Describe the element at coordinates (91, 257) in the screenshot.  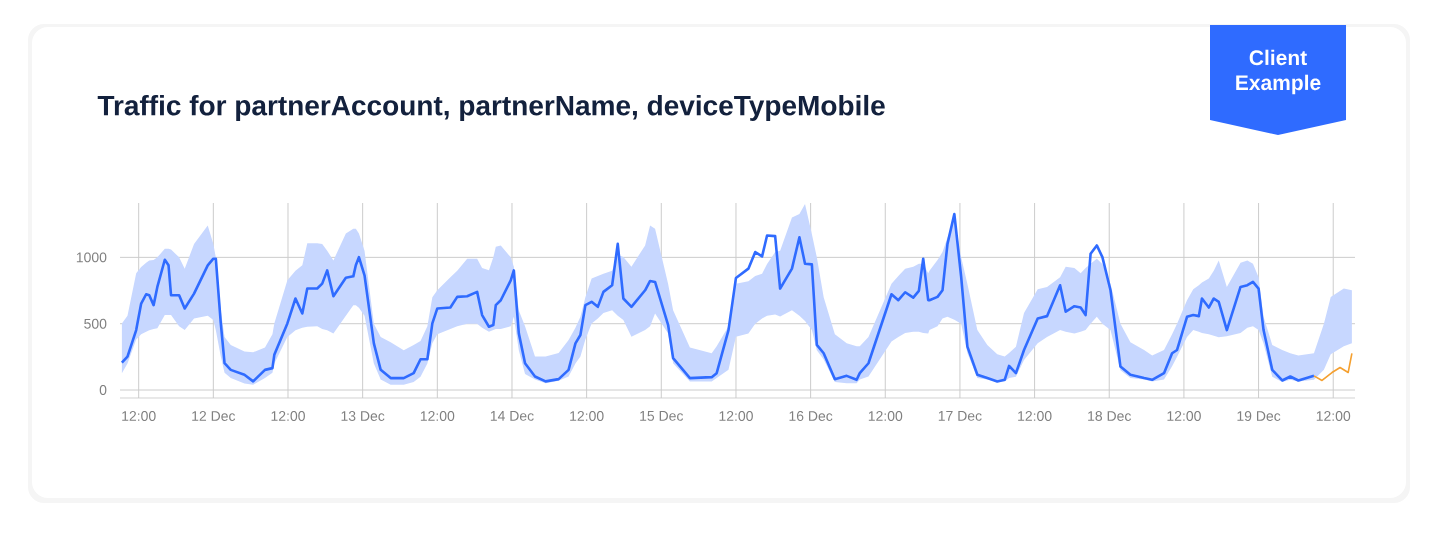
I see `y-tick-label: 1000` at that location.